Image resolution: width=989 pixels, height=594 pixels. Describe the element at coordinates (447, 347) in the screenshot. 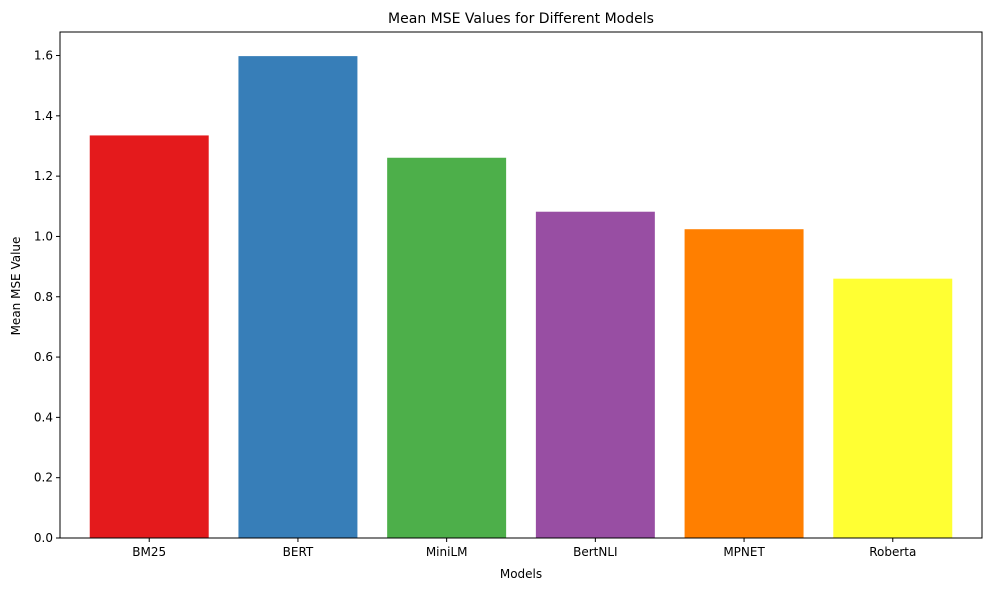

I see `bar-minilm` at that location.